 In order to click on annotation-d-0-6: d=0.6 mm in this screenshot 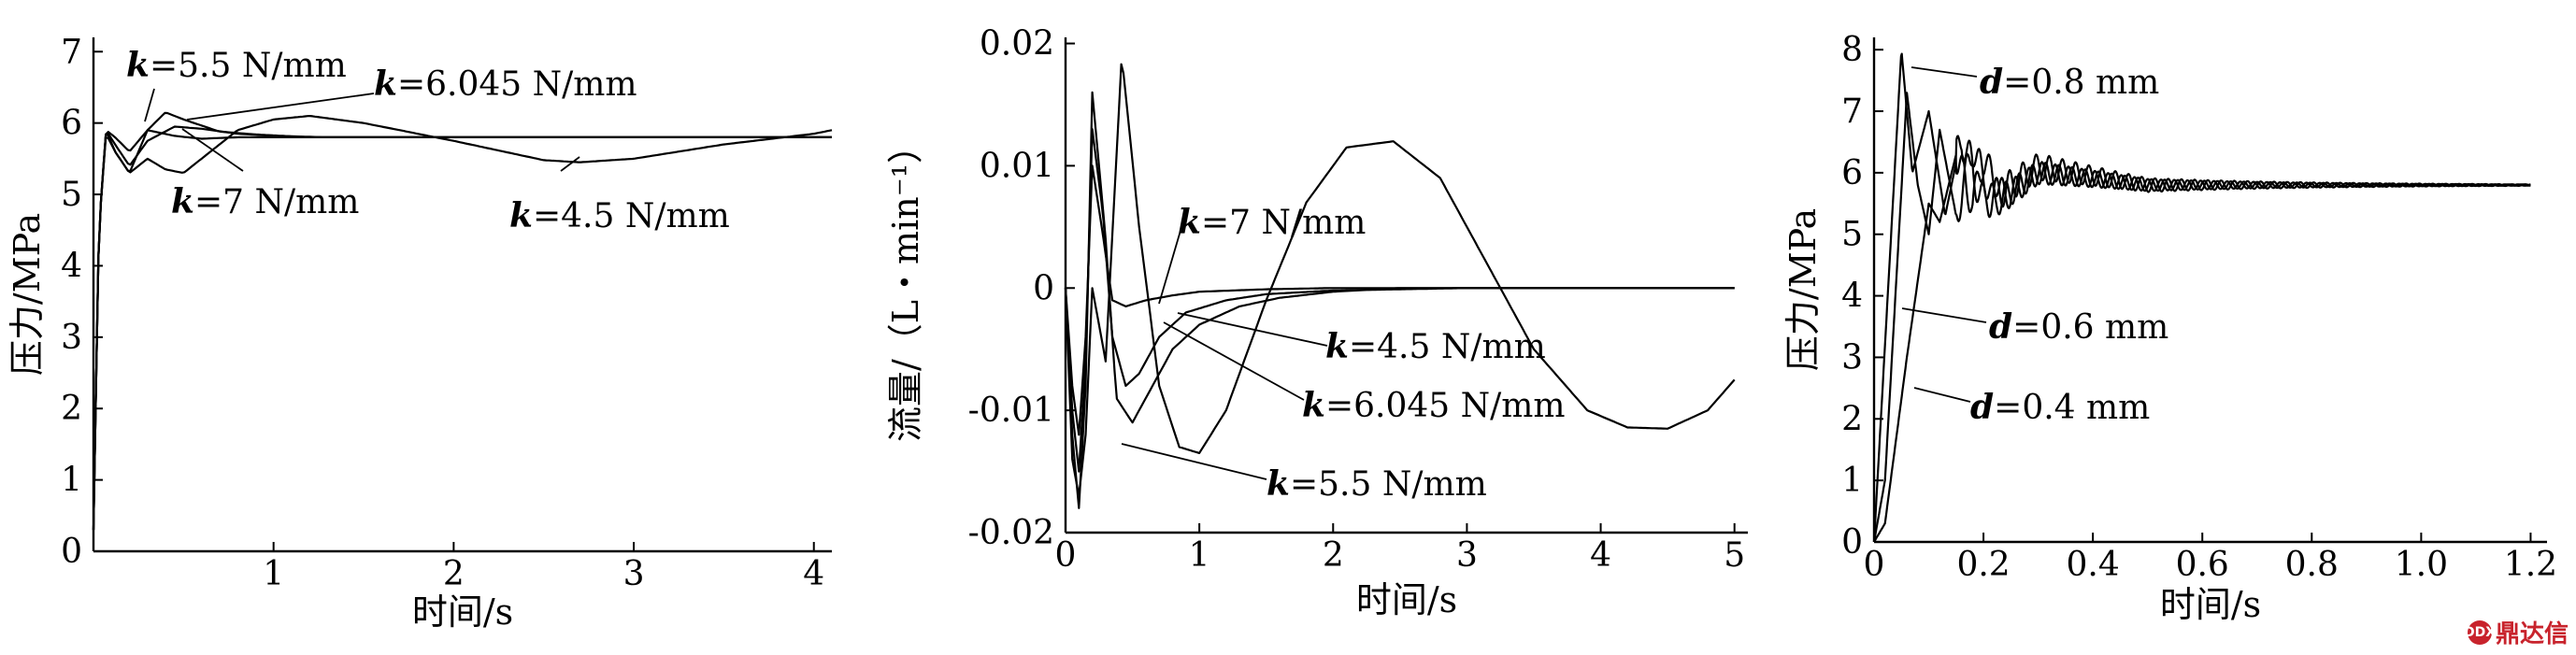, I will do `click(2078, 327)`.